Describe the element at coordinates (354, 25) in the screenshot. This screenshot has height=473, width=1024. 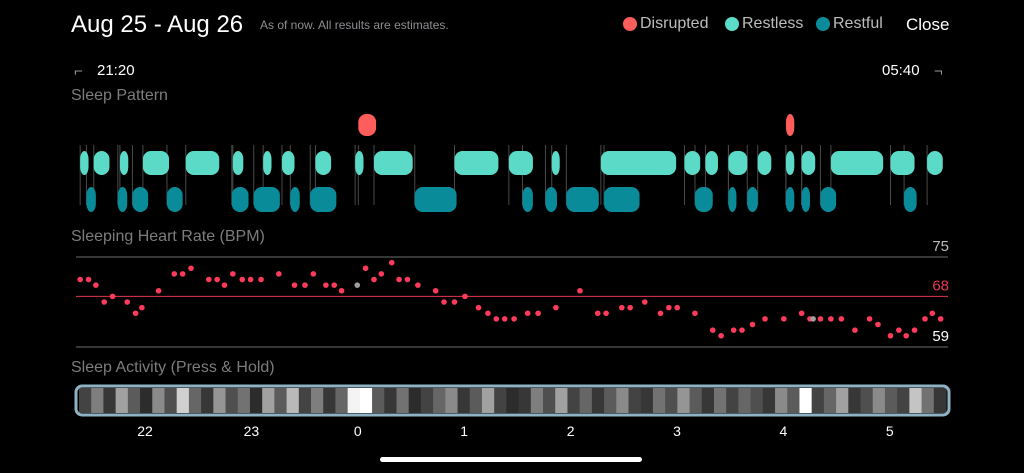
I see `estimate-note: As of now. All results are estimates.` at that location.